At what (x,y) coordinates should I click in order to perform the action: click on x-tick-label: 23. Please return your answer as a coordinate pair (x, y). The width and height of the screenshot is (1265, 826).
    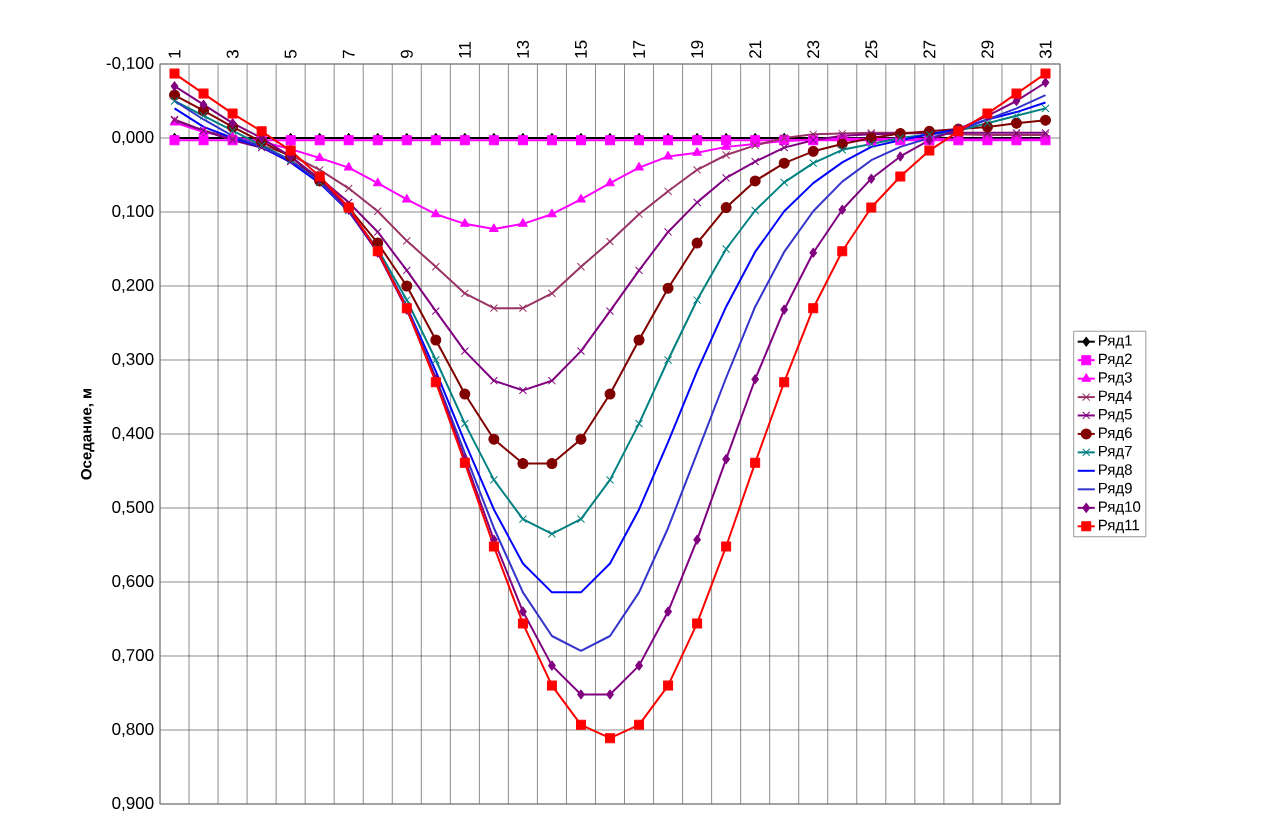
    Looking at the image, I should click on (813, 49).